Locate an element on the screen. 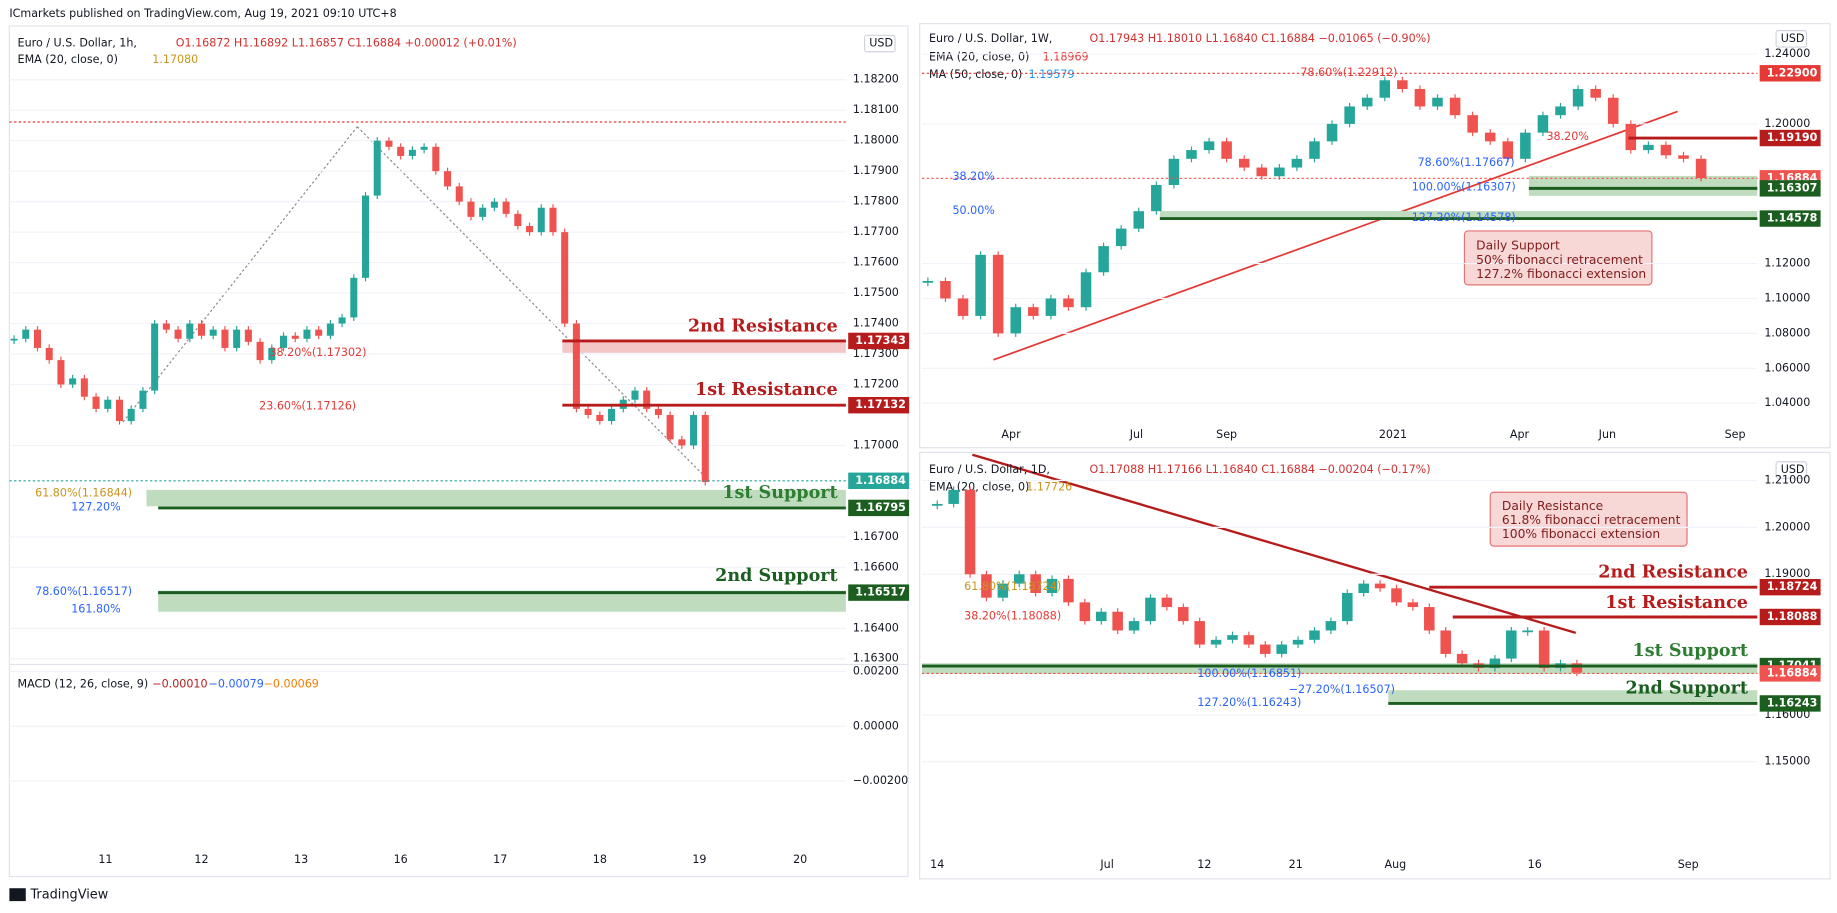  fib-label: 50.00% is located at coordinates (973, 210).